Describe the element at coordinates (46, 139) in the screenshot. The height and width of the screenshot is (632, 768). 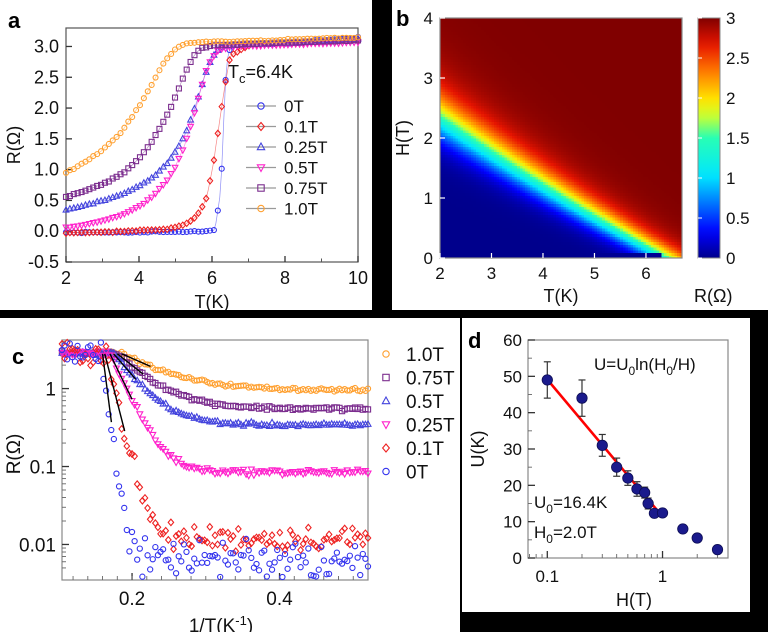
I see `svg-text: 1.5` at that location.